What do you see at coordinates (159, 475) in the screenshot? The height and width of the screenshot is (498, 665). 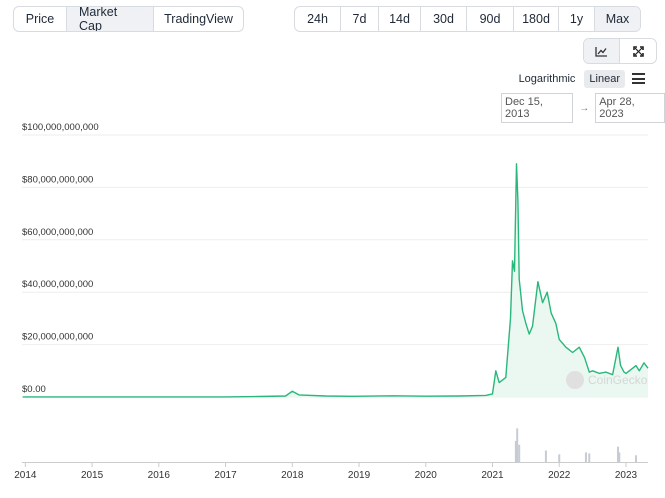 I see `x-tick-label: 2016` at bounding box center [159, 475].